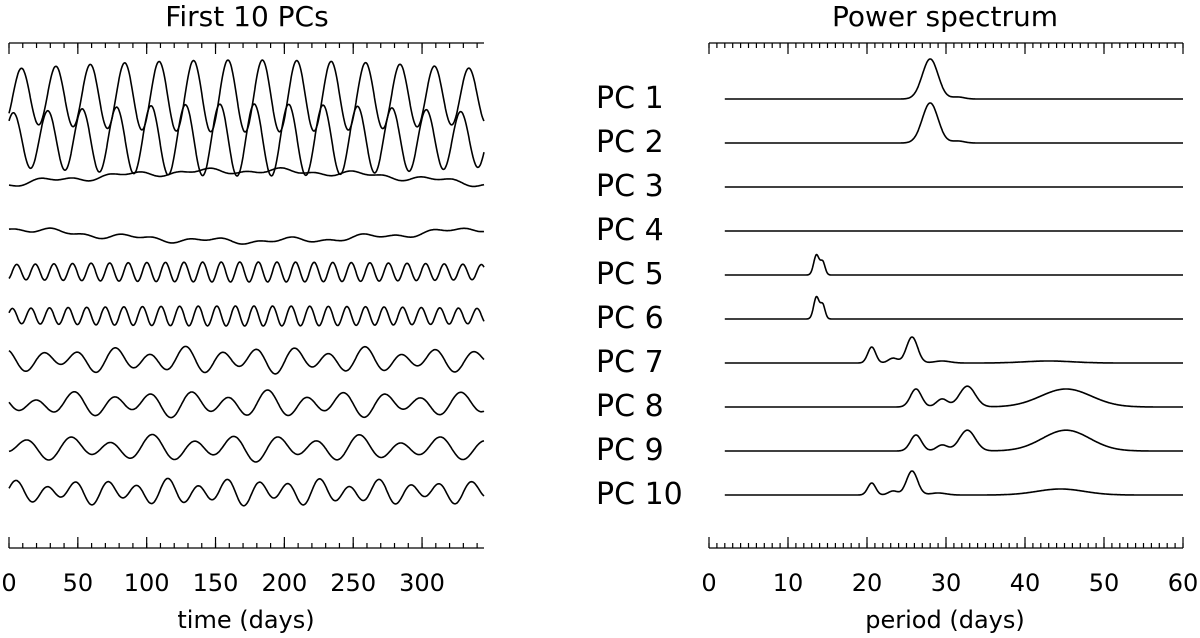 This screenshot has height=638, width=1200. Describe the element at coordinates (630, 230) in the screenshot. I see `spectrum-label-pc-4: PC 4` at that location.